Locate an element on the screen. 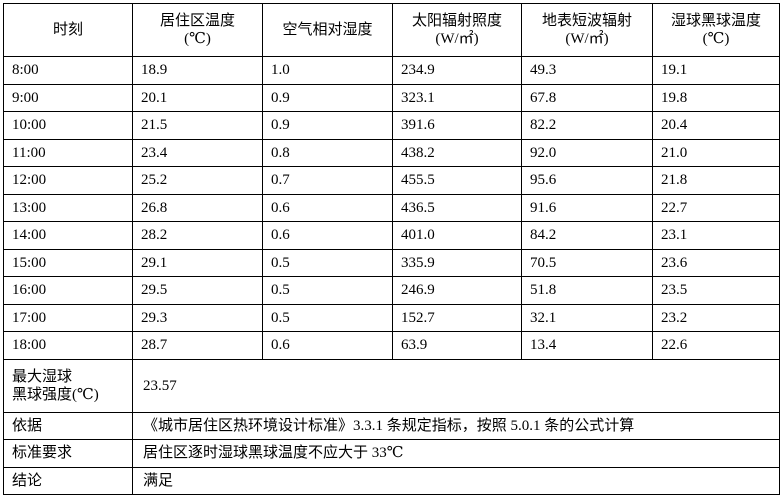 Image resolution: width=782 pixels, height=498 pixels. cell-text: 结论 is located at coordinates (27, 480).